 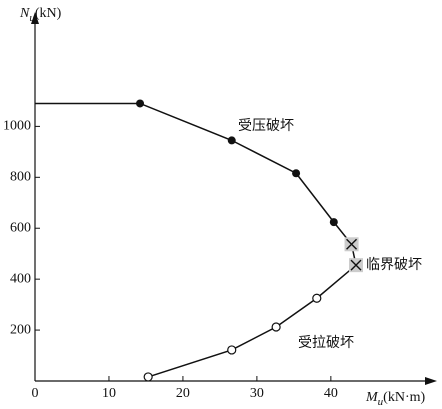 What do you see at coordinates (431, 381) in the screenshot?
I see `x-arrow` at bounding box center [431, 381].